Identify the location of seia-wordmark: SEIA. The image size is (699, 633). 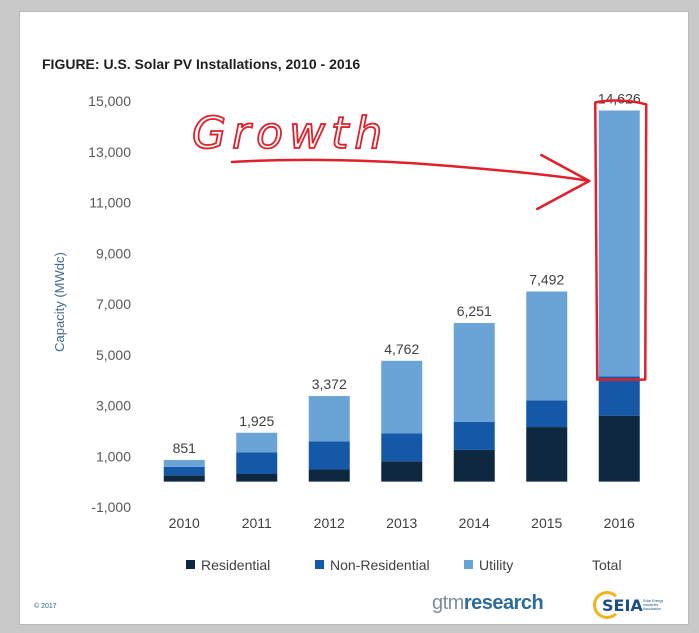
(622, 605).